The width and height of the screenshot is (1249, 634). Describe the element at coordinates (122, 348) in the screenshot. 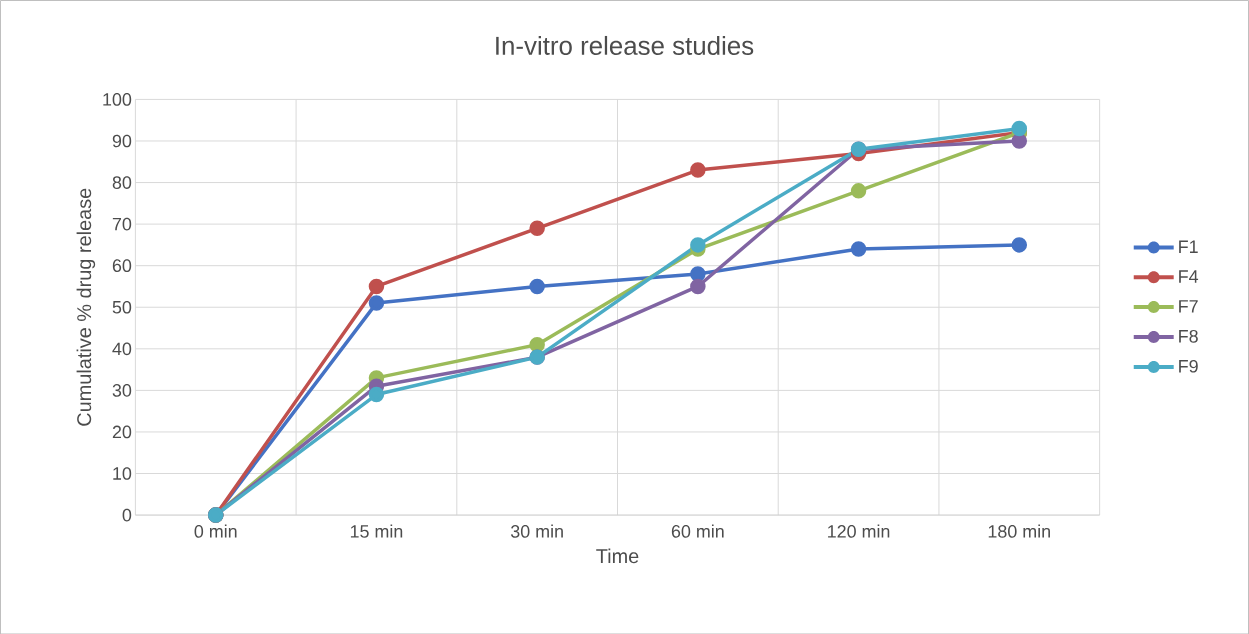

I see `y-tick-label: 40` at that location.